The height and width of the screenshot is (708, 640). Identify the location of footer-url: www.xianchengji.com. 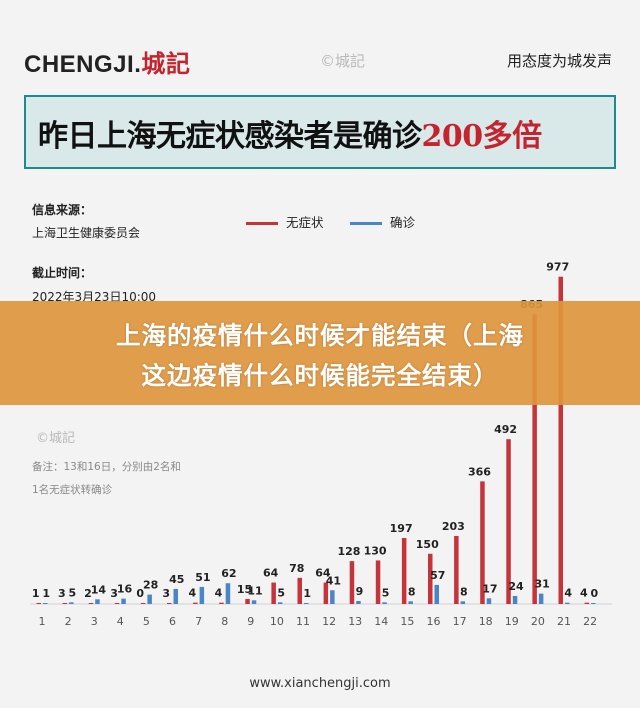
(320, 683).